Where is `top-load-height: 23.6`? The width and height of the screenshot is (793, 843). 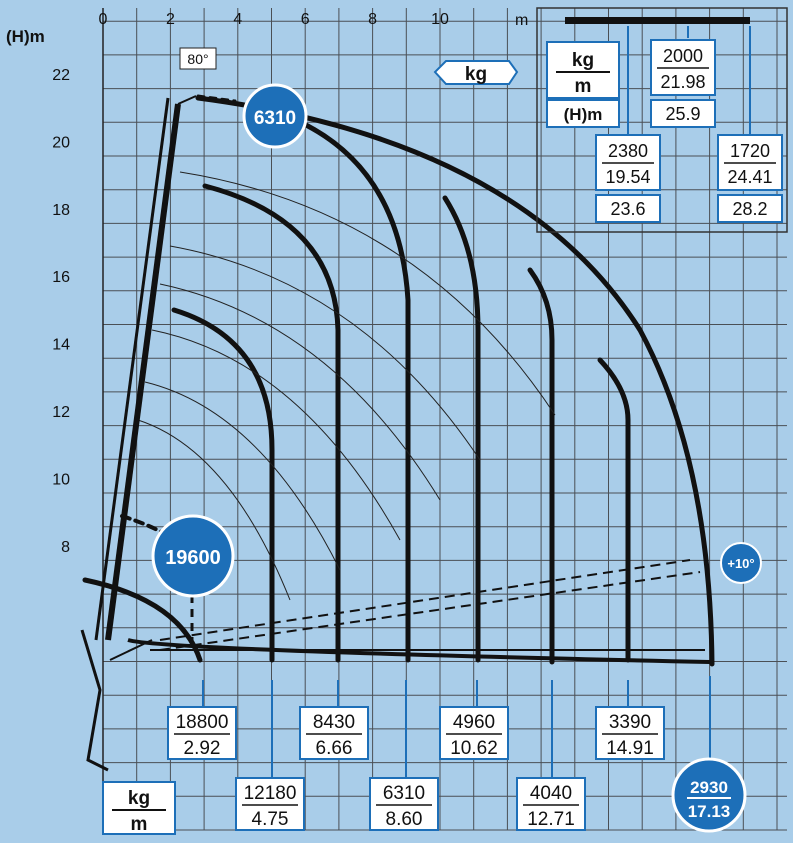
top-load-height: 23.6 is located at coordinates (627, 209).